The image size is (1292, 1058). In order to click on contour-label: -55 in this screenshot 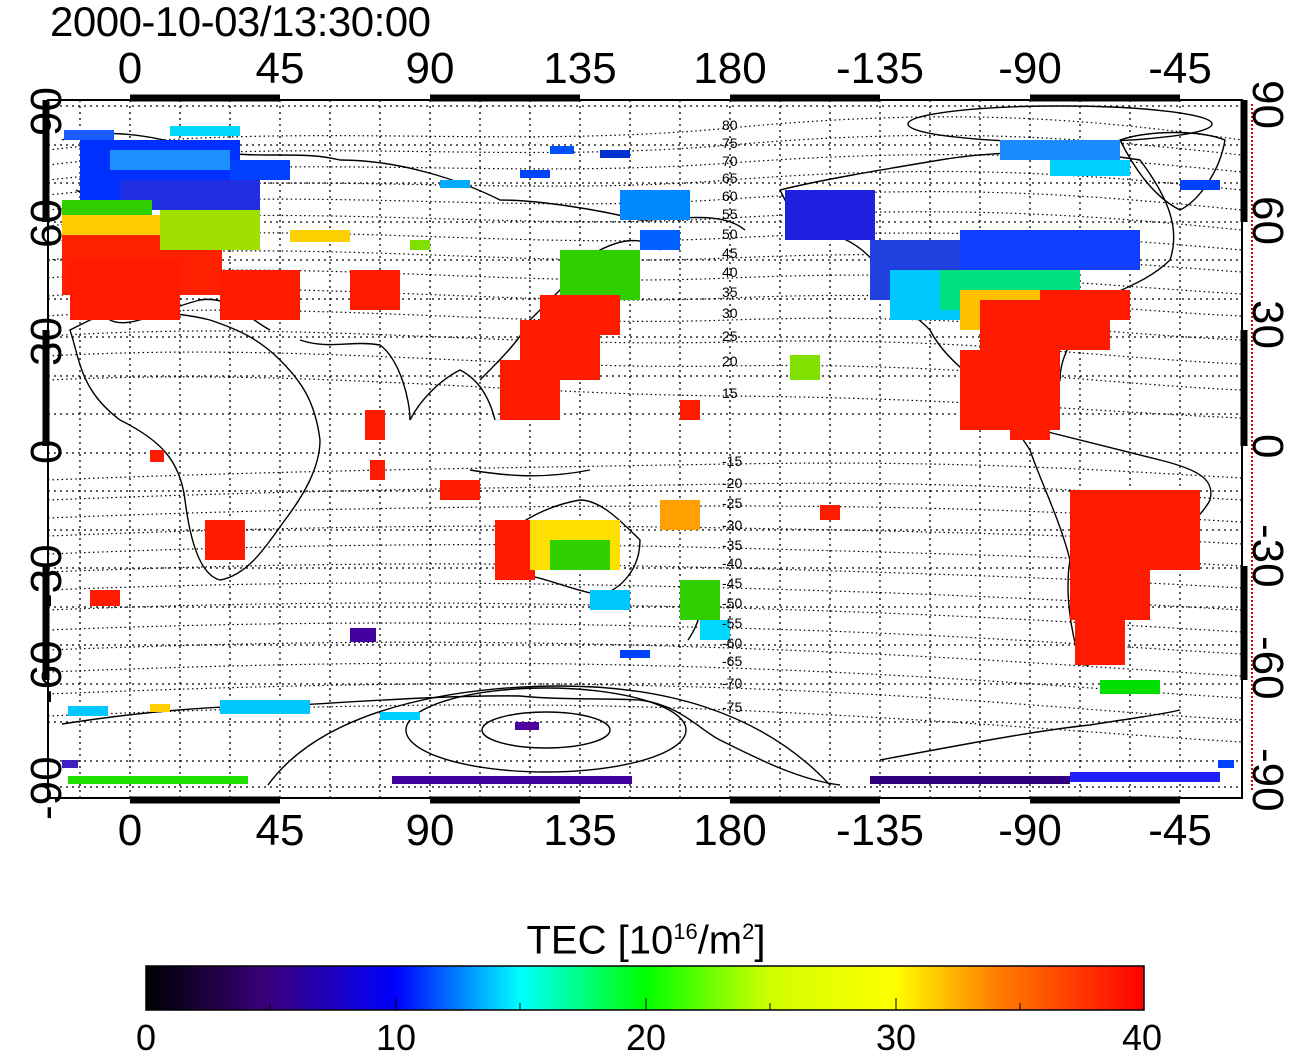, I will do `click(732, 623)`.